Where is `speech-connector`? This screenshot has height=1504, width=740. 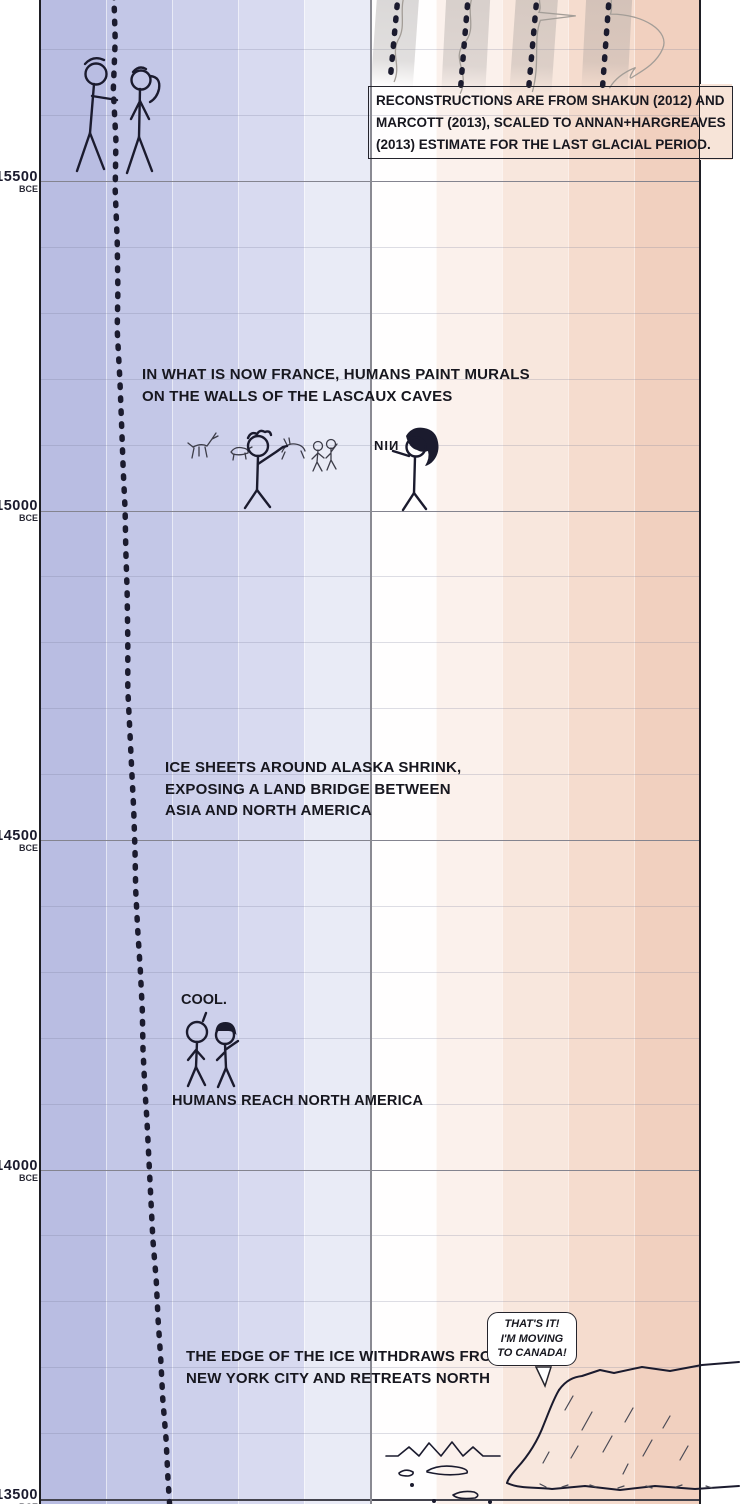
speech-connector is located at coordinates (204, 1017).